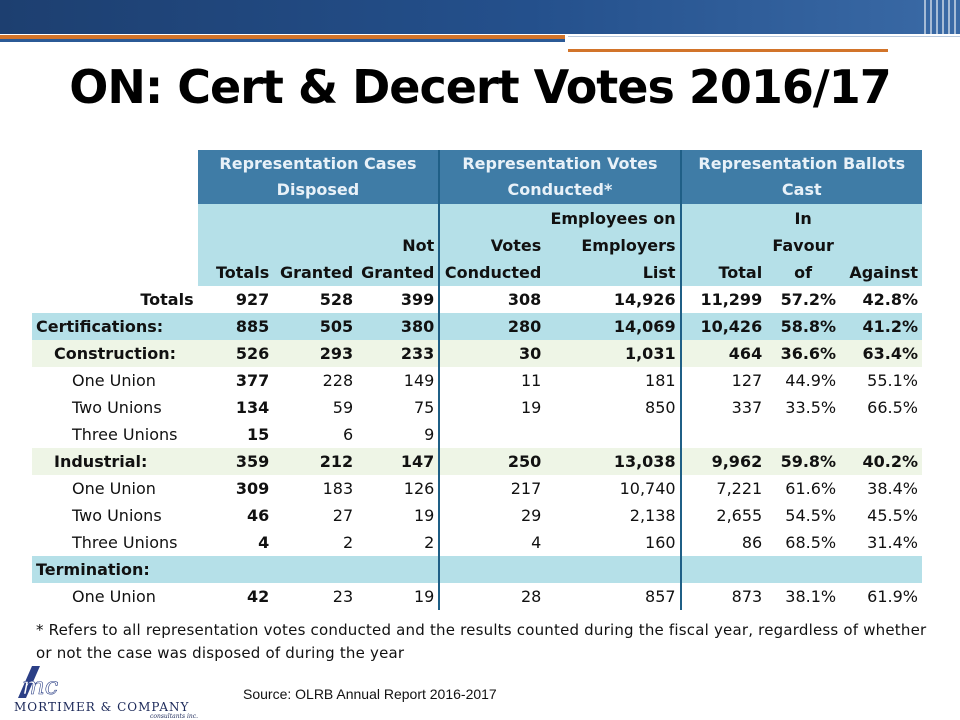 The height and width of the screenshot is (720, 960). What do you see at coordinates (102, 707) in the screenshot?
I see `company-name: MORTIMER & COMPANY` at bounding box center [102, 707].